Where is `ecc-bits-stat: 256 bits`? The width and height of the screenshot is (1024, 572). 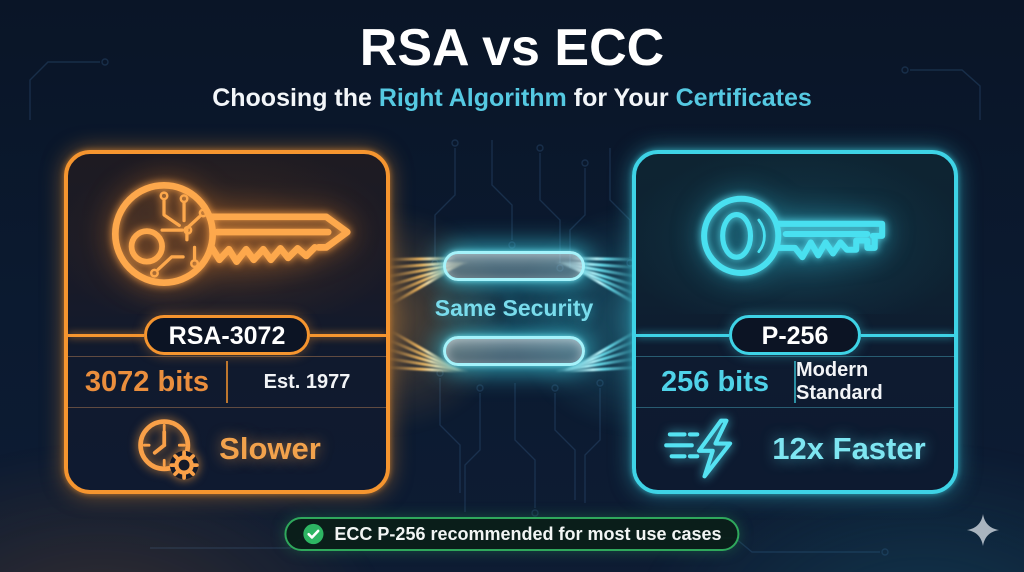 ecc-bits-stat: 256 bits is located at coordinates (715, 382).